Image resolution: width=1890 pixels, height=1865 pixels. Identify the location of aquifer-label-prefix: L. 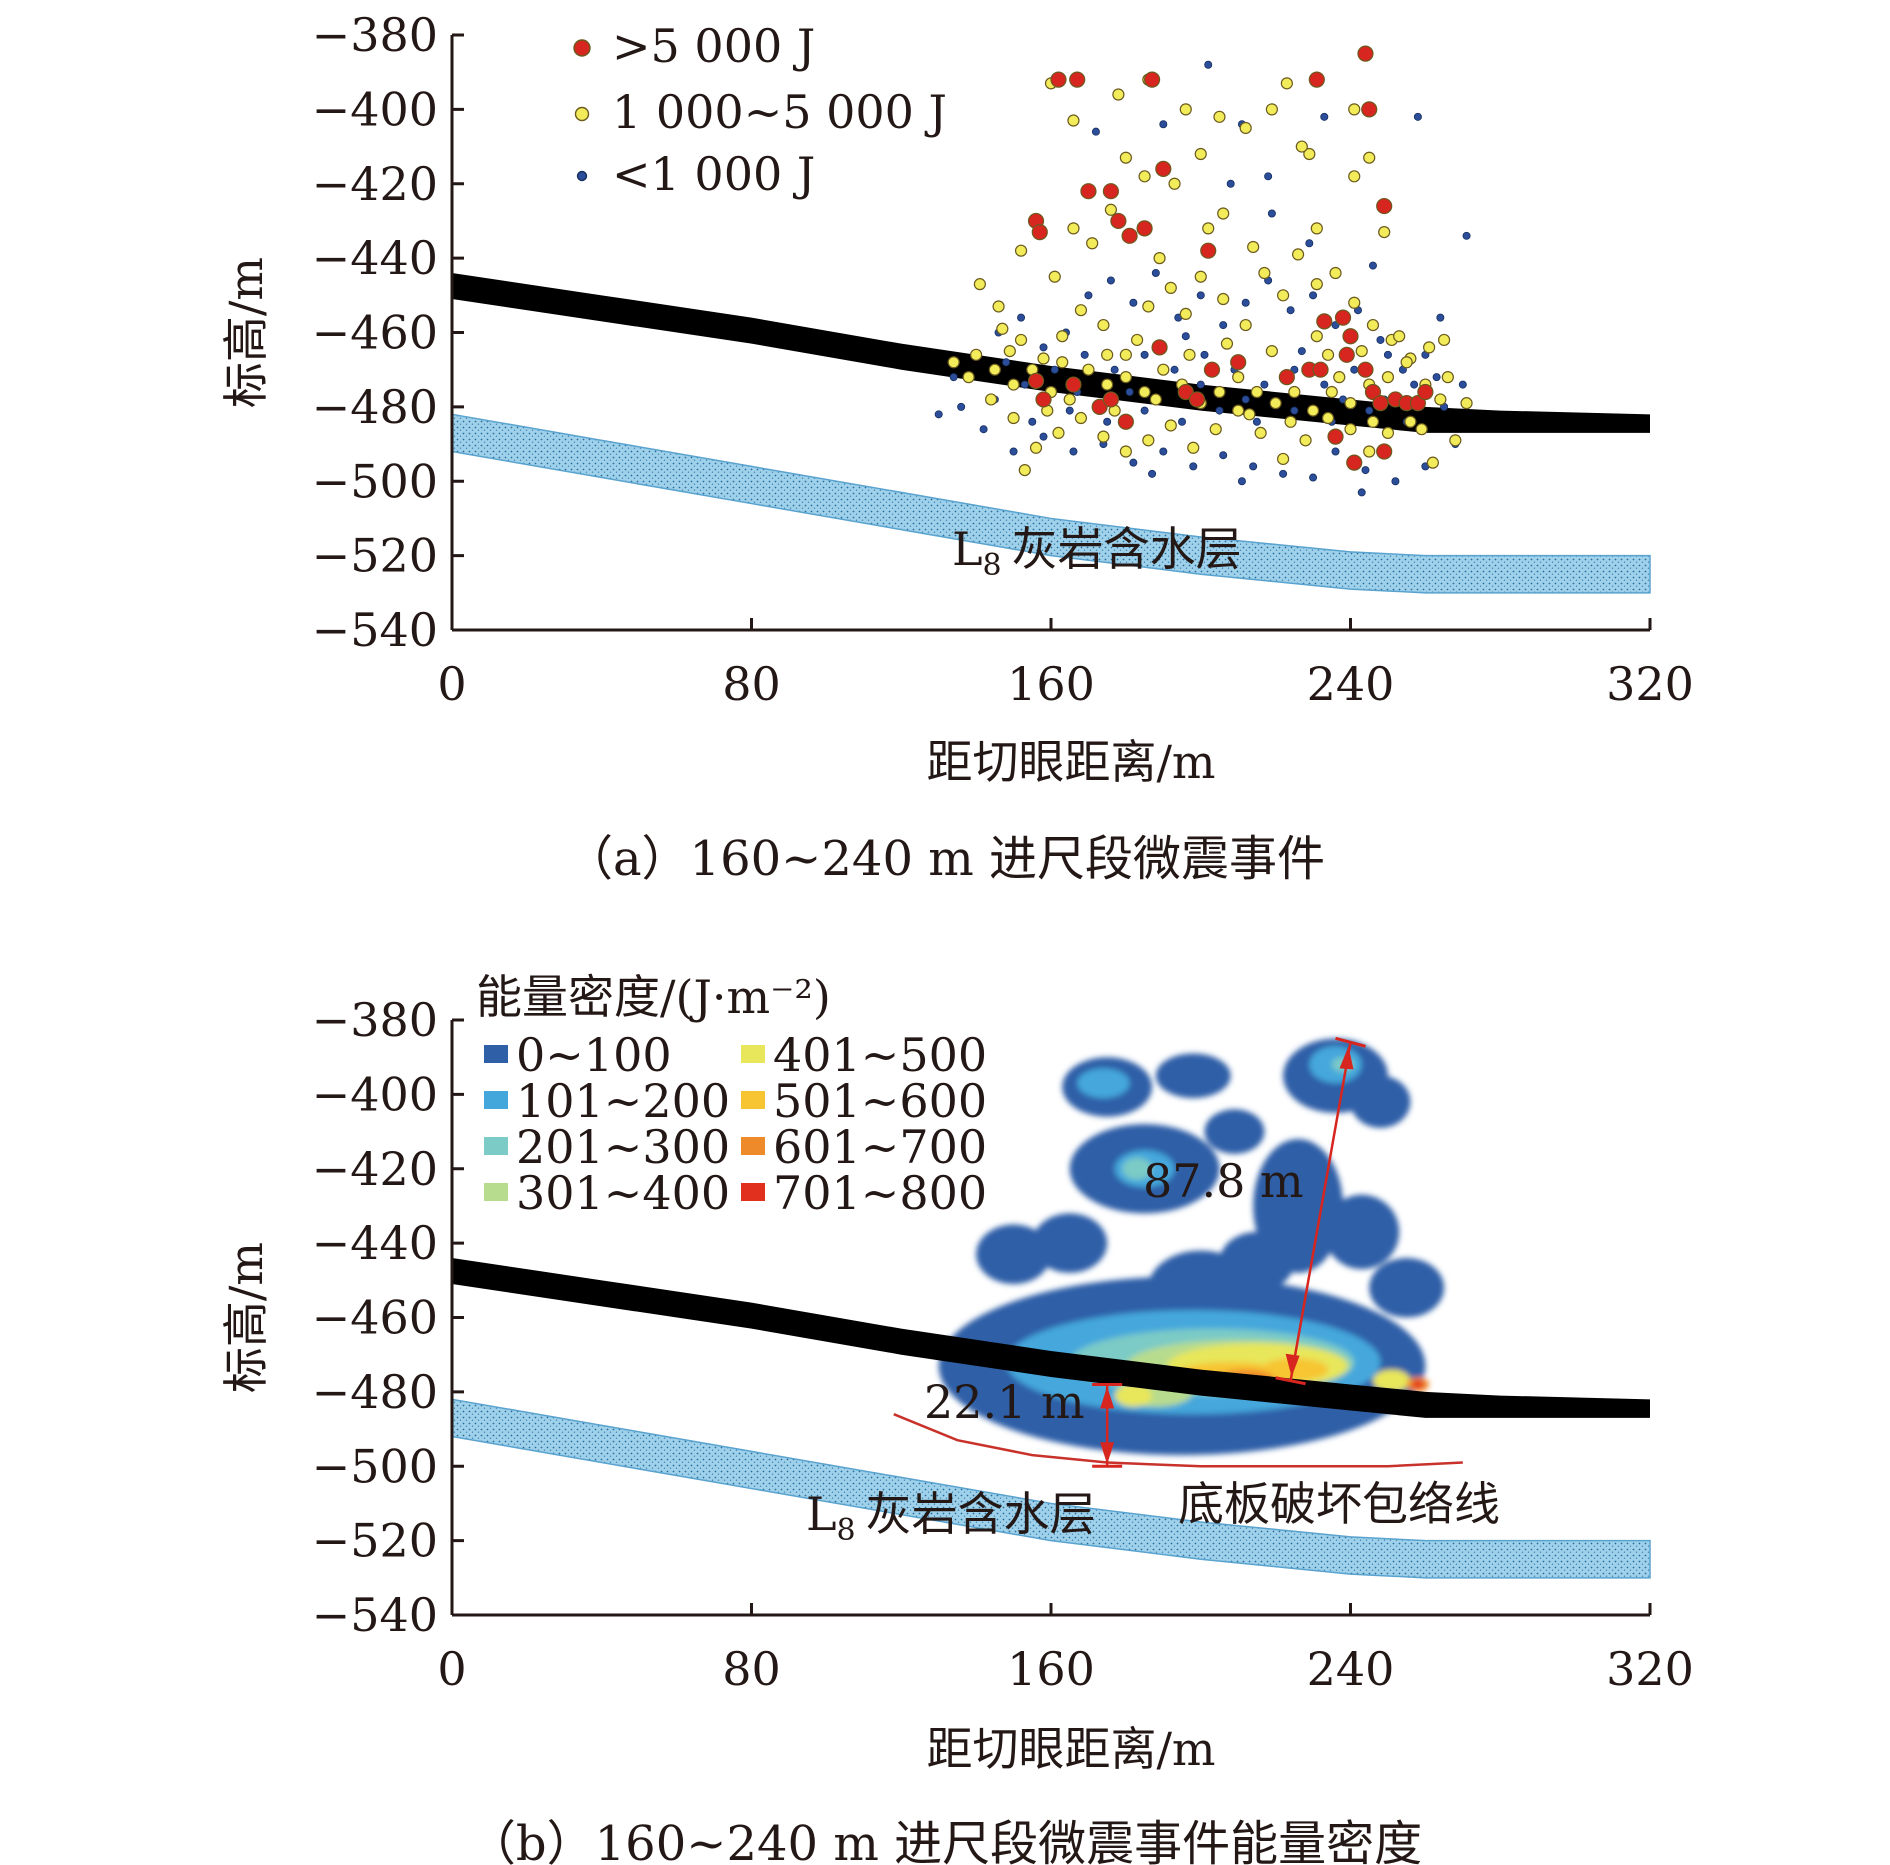
(967, 549).